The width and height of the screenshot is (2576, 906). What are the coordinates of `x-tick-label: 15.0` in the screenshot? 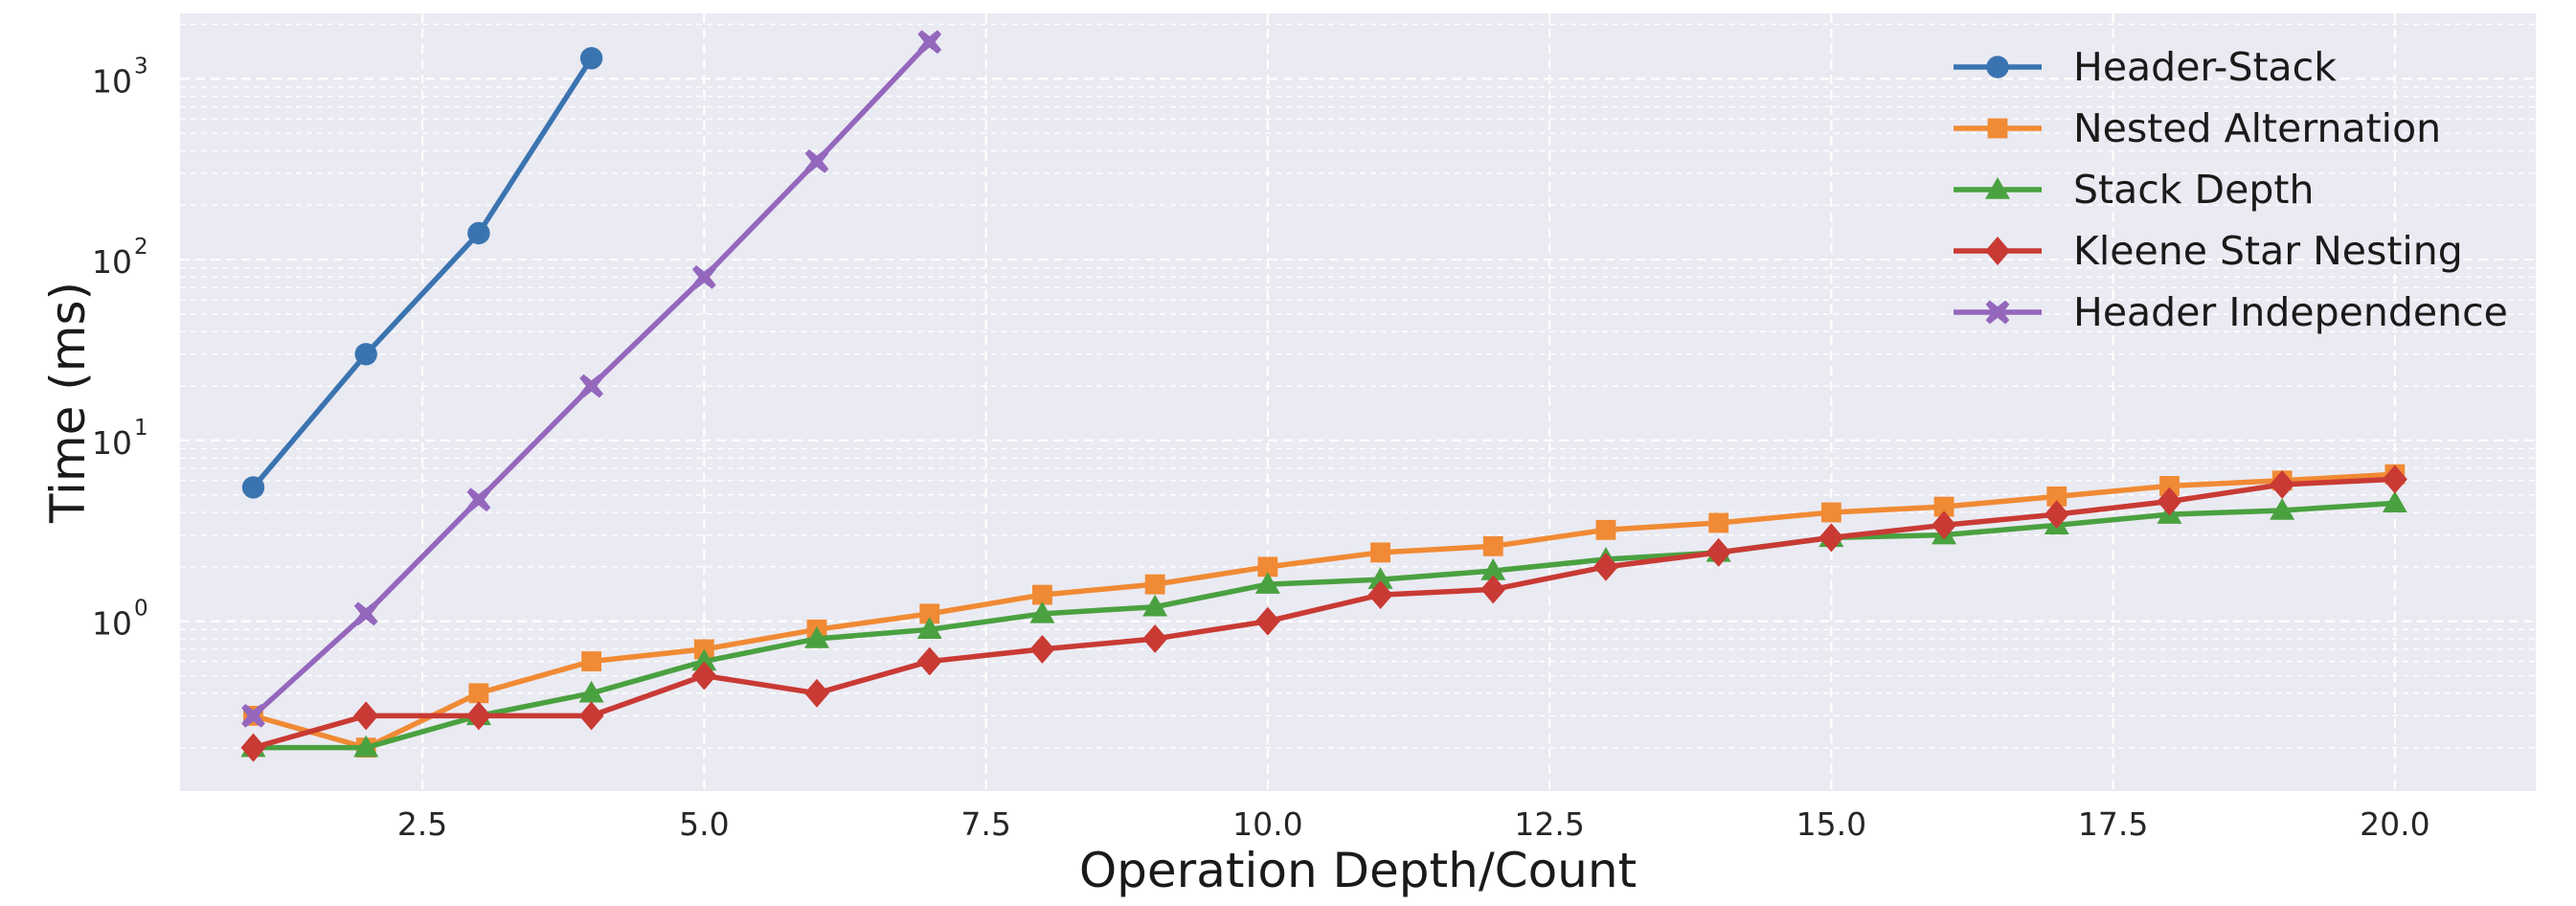 It's located at (1831, 824).